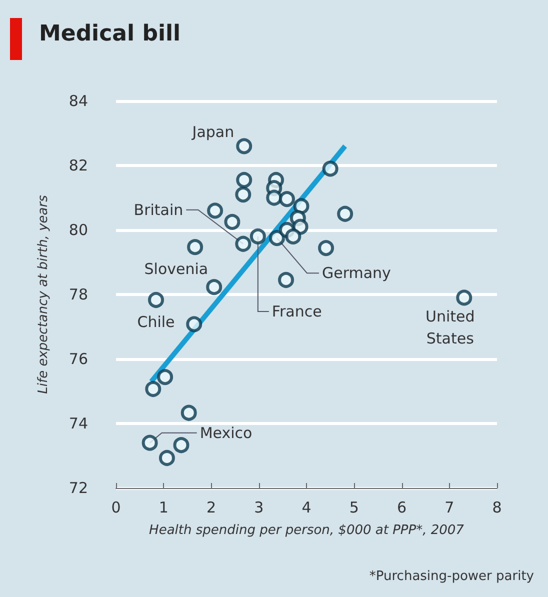  What do you see at coordinates (357, 273) in the screenshot?
I see `annotation: Germany` at bounding box center [357, 273].